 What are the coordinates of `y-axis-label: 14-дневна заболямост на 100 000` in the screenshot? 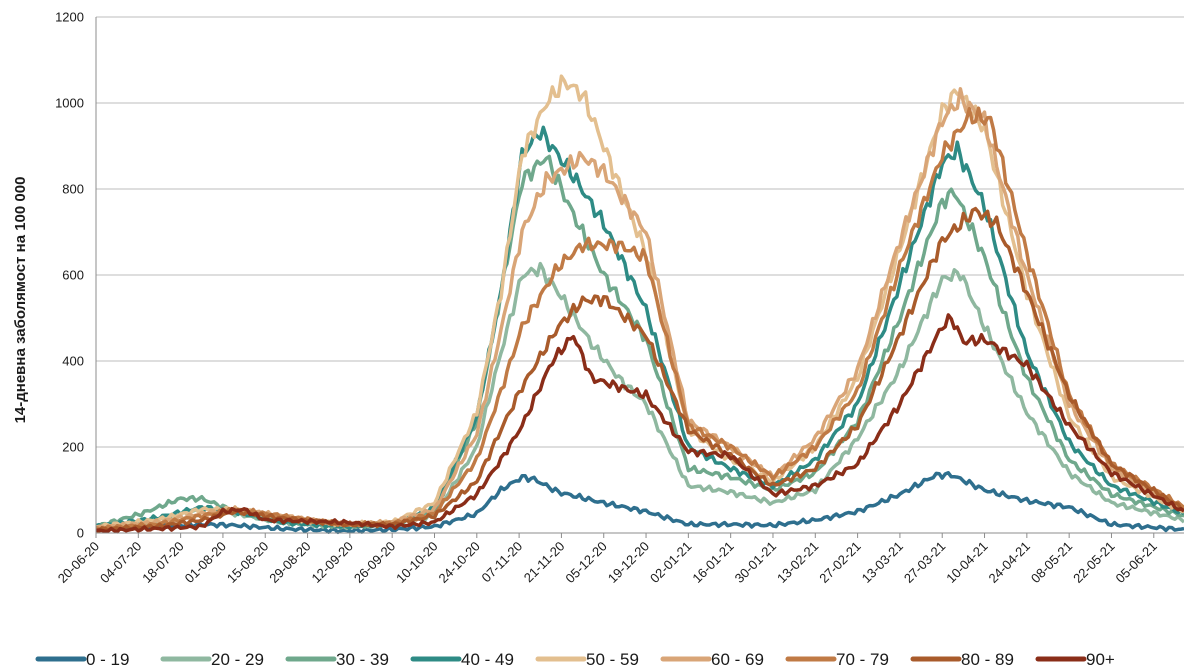 It's located at (20, 300).